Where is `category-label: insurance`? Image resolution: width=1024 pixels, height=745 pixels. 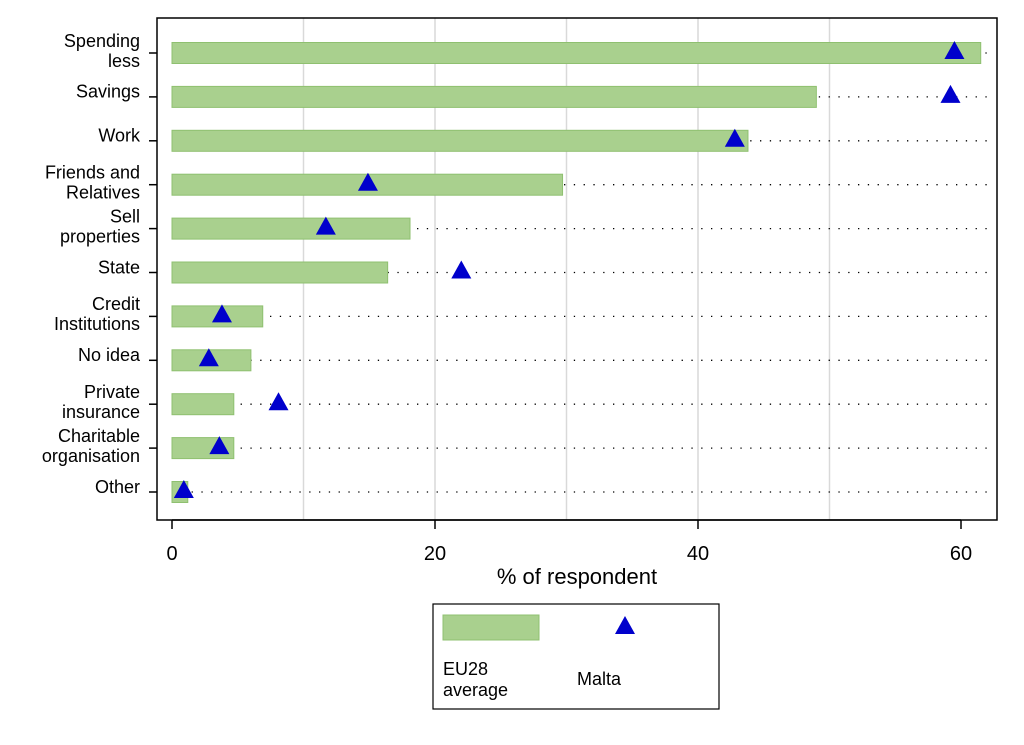
category-label: insurance is located at coordinates (101, 412).